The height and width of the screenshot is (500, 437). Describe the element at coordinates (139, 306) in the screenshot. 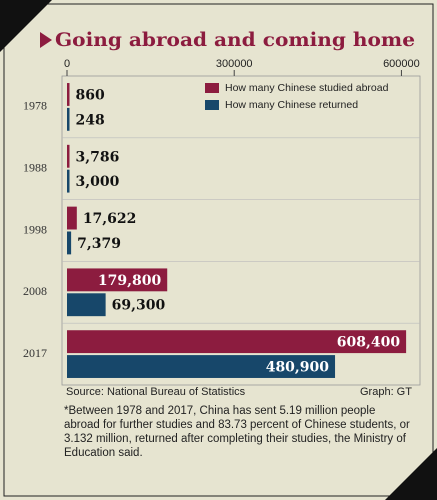

I see `value-label: 69,300` at that location.